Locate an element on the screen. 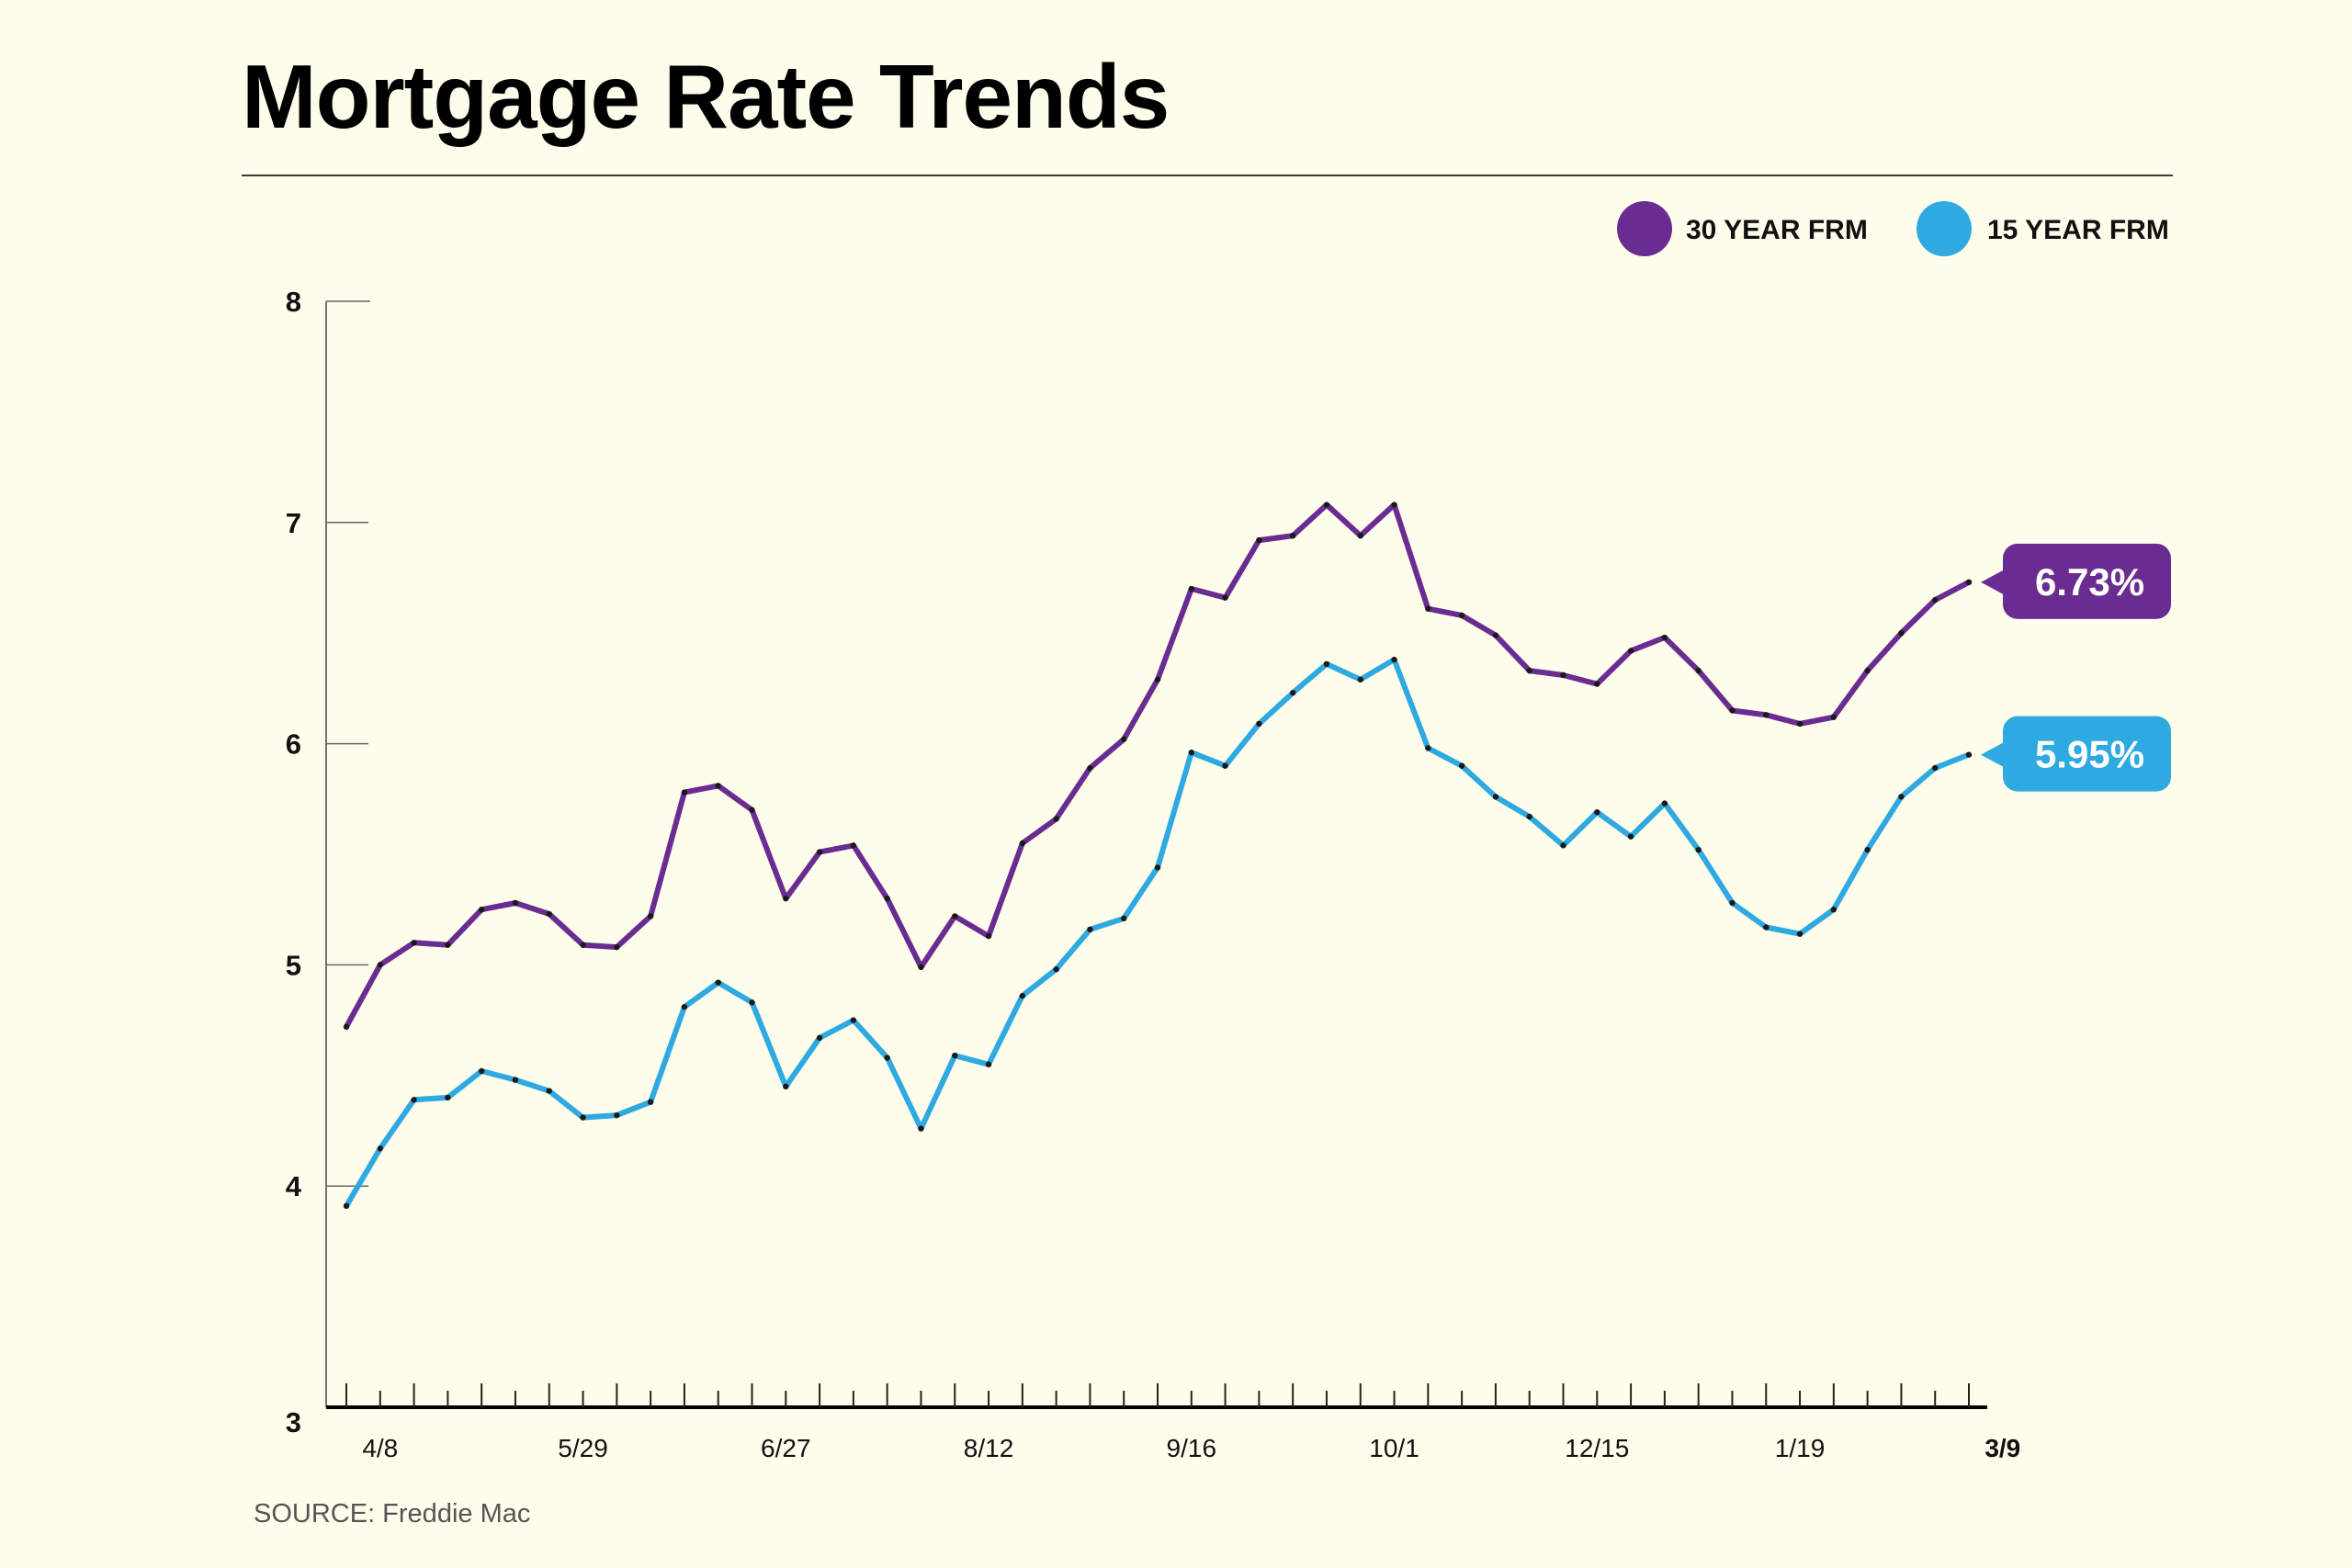 This screenshot has height=1568, width=2352. x-tick-label: 3/9 is located at coordinates (2002, 1448).